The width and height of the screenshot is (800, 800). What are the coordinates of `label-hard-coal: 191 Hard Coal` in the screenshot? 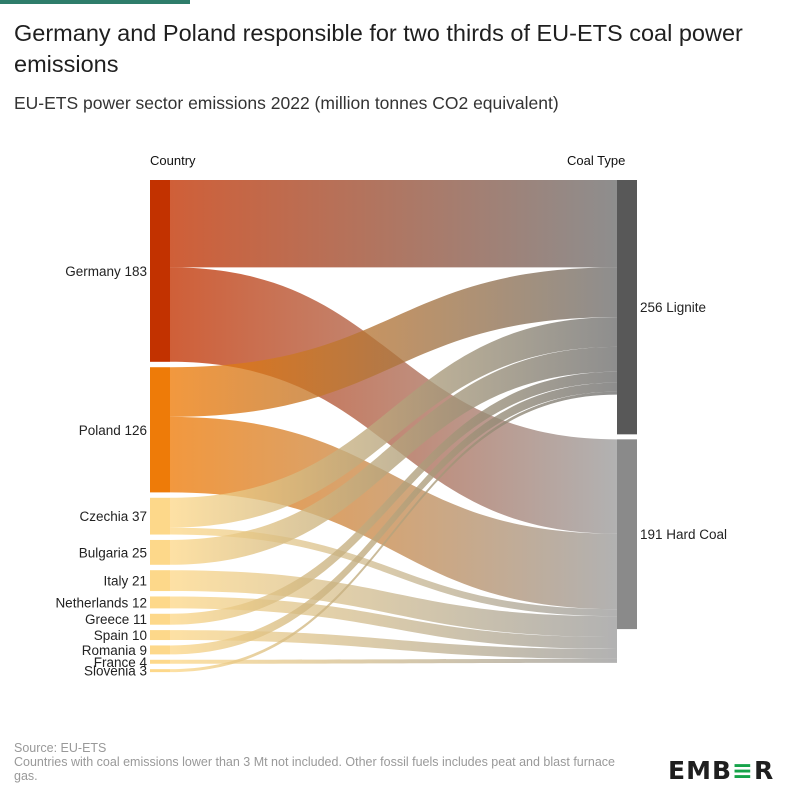 It's located at (683, 534).